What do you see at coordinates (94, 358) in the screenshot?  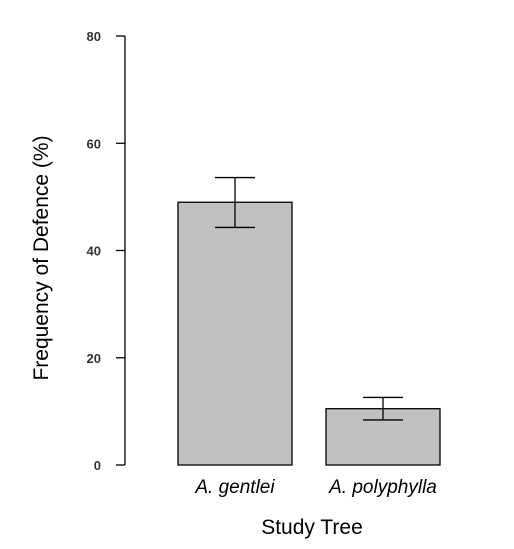 I see `y-tick-label: 20` at bounding box center [94, 358].